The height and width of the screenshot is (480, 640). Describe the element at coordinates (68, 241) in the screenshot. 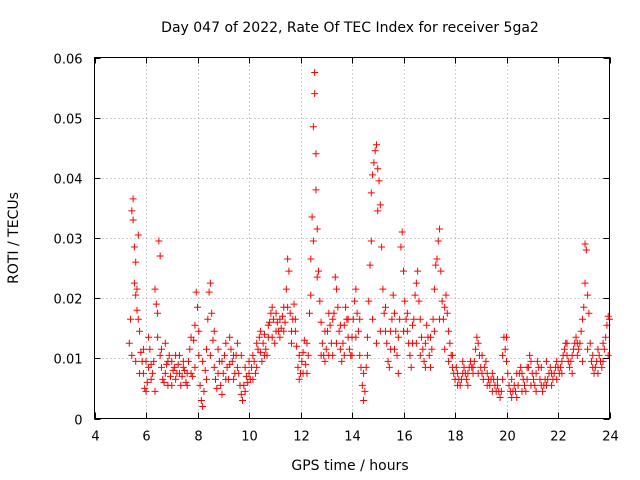

I see `y-tick-labels: 0 0.01 0.02 0.03 0.04 0.05 0.06` at that location.